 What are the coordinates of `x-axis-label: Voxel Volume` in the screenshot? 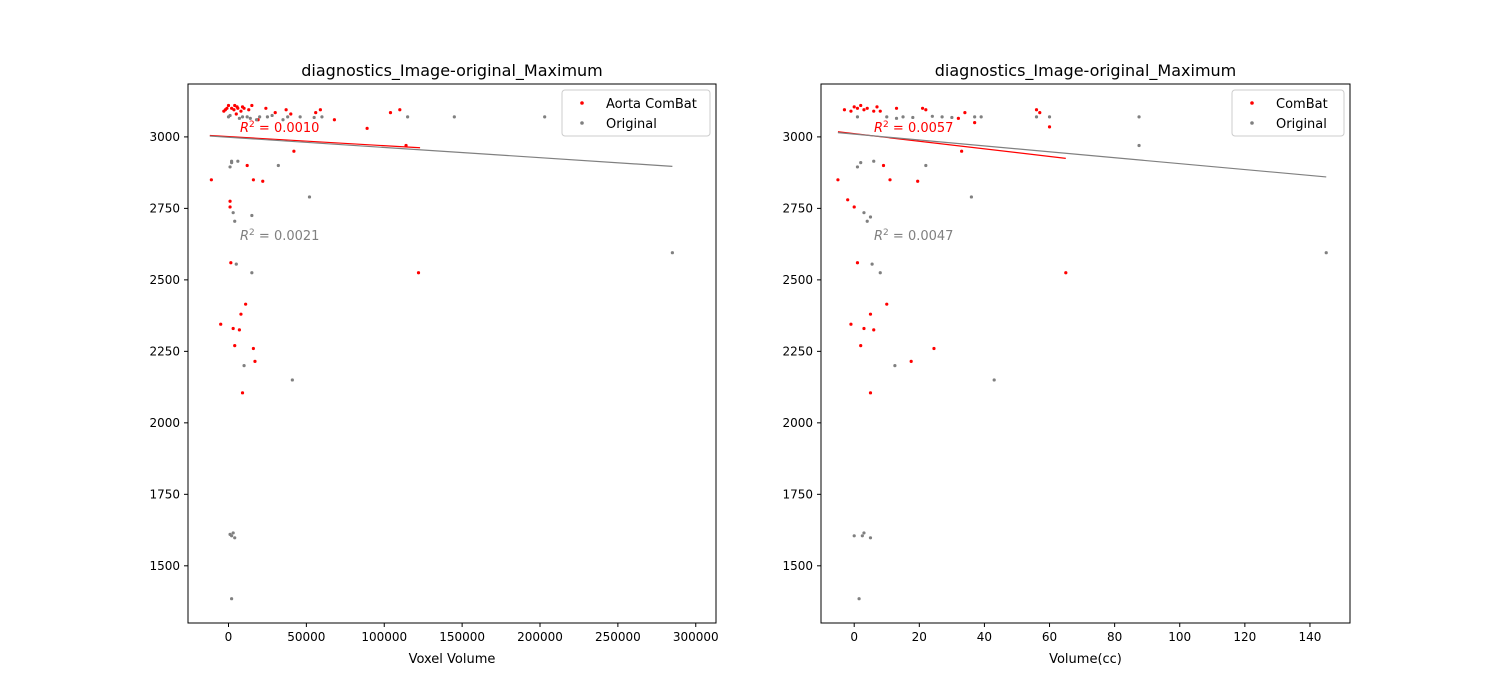 It's located at (452, 659).